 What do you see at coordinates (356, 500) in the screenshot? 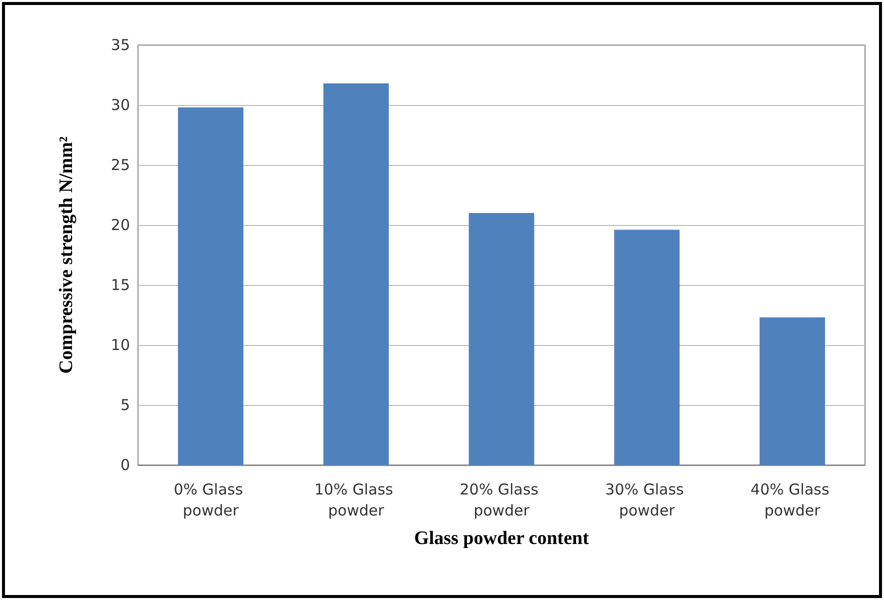
I see `x-tick-label: 10% Glass powder` at bounding box center [356, 500].